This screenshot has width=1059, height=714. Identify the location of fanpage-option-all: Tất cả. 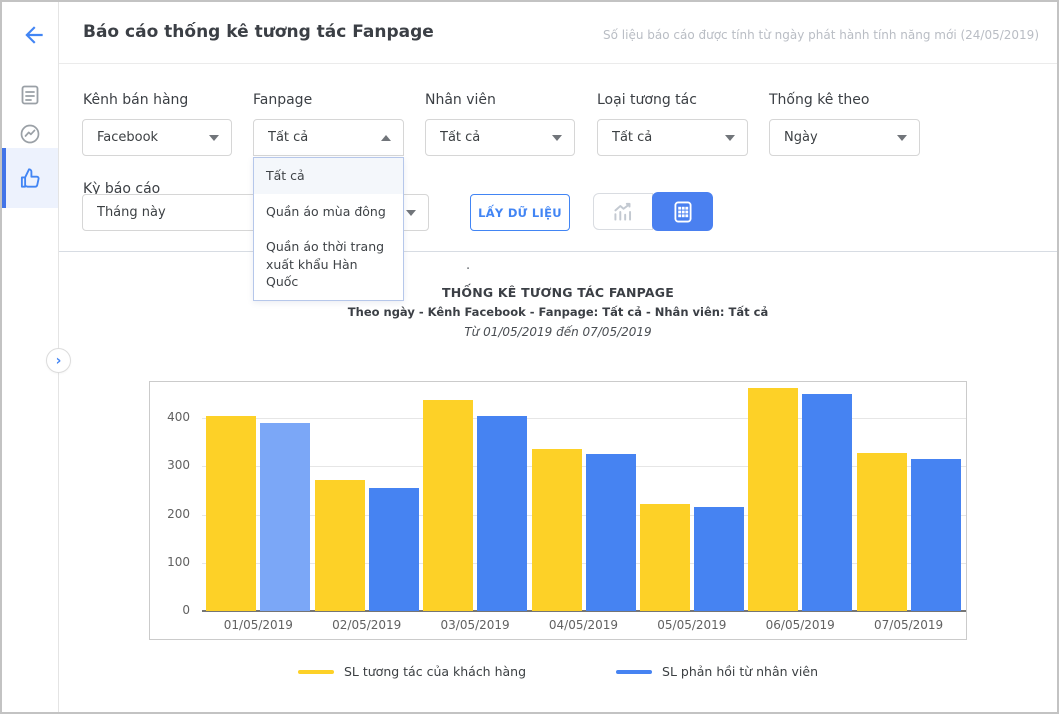
(328, 176).